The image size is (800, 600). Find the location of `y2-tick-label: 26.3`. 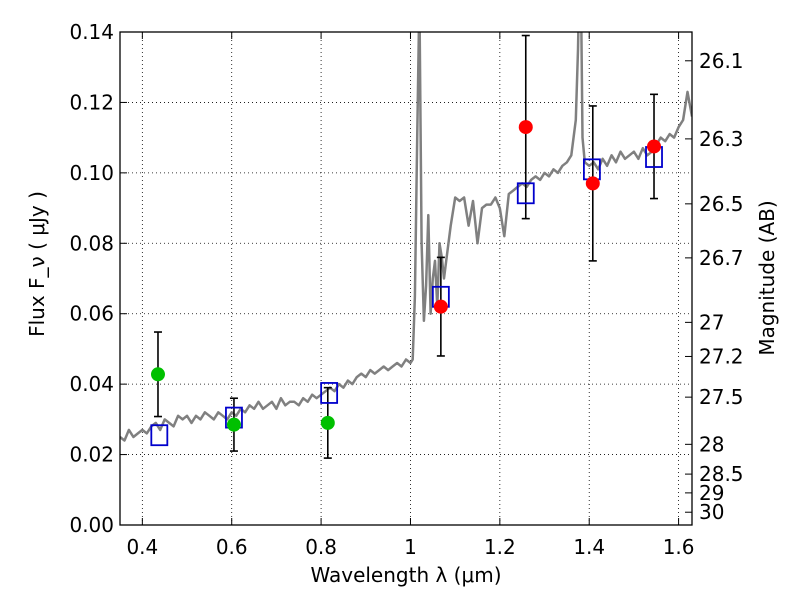

y2-tick-label: 26.3 is located at coordinates (721, 139).